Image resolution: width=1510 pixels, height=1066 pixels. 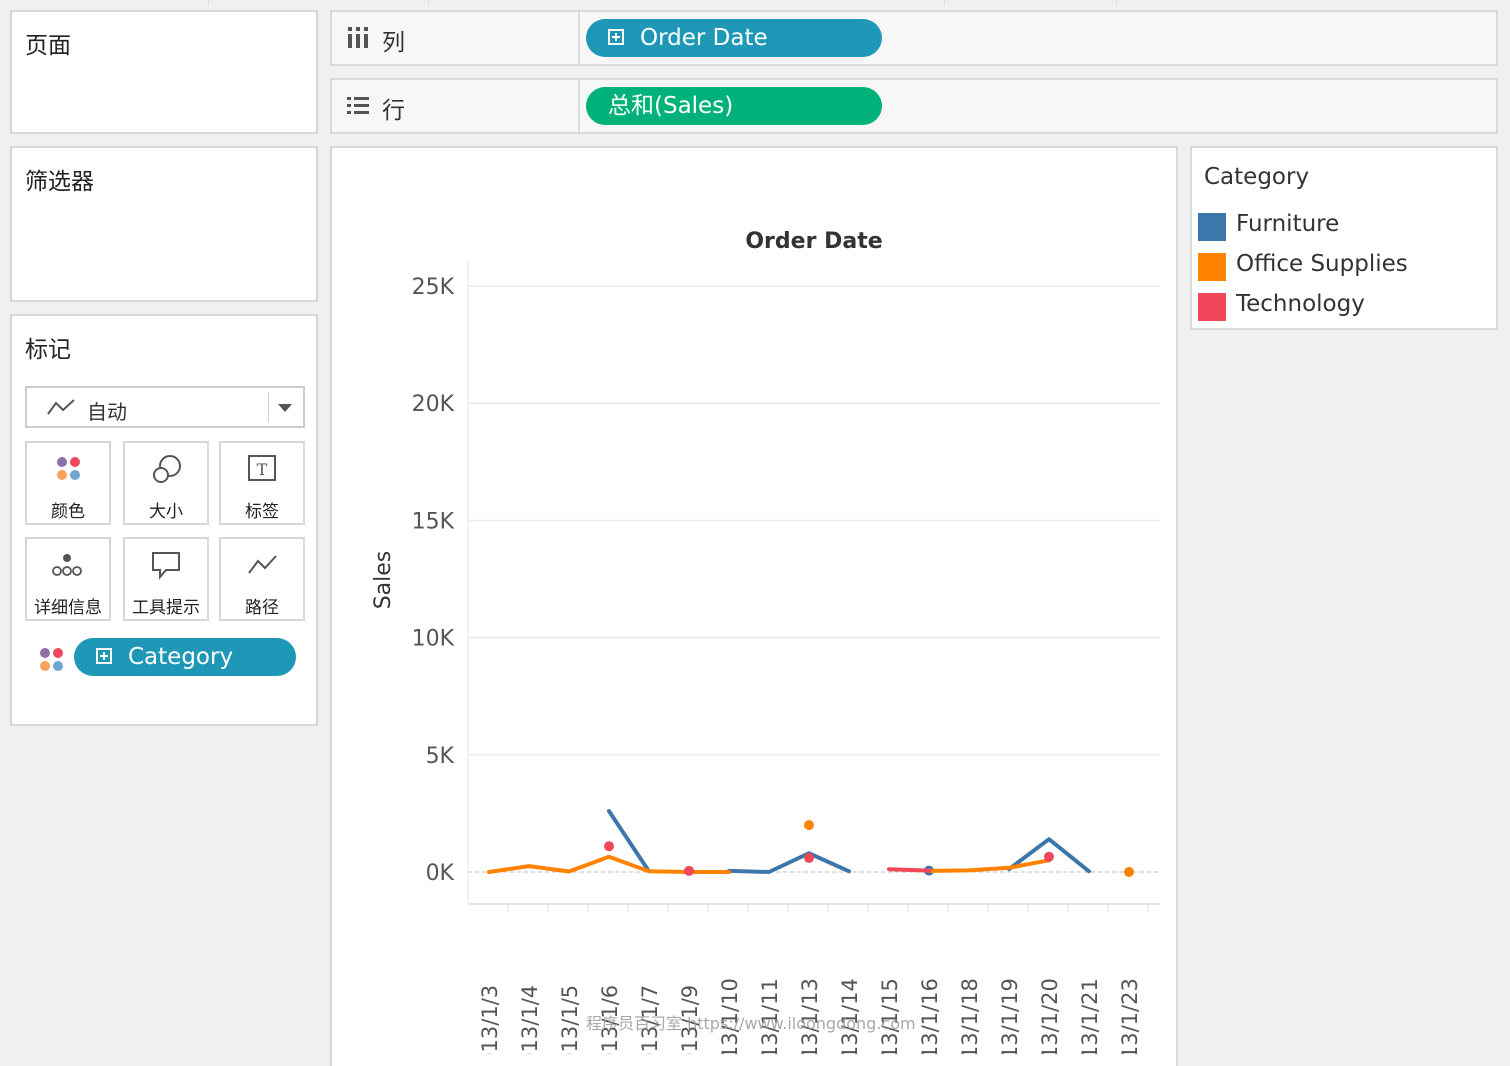 What do you see at coordinates (433, 287) in the screenshot?
I see `y-tick-label: 25K` at bounding box center [433, 287].